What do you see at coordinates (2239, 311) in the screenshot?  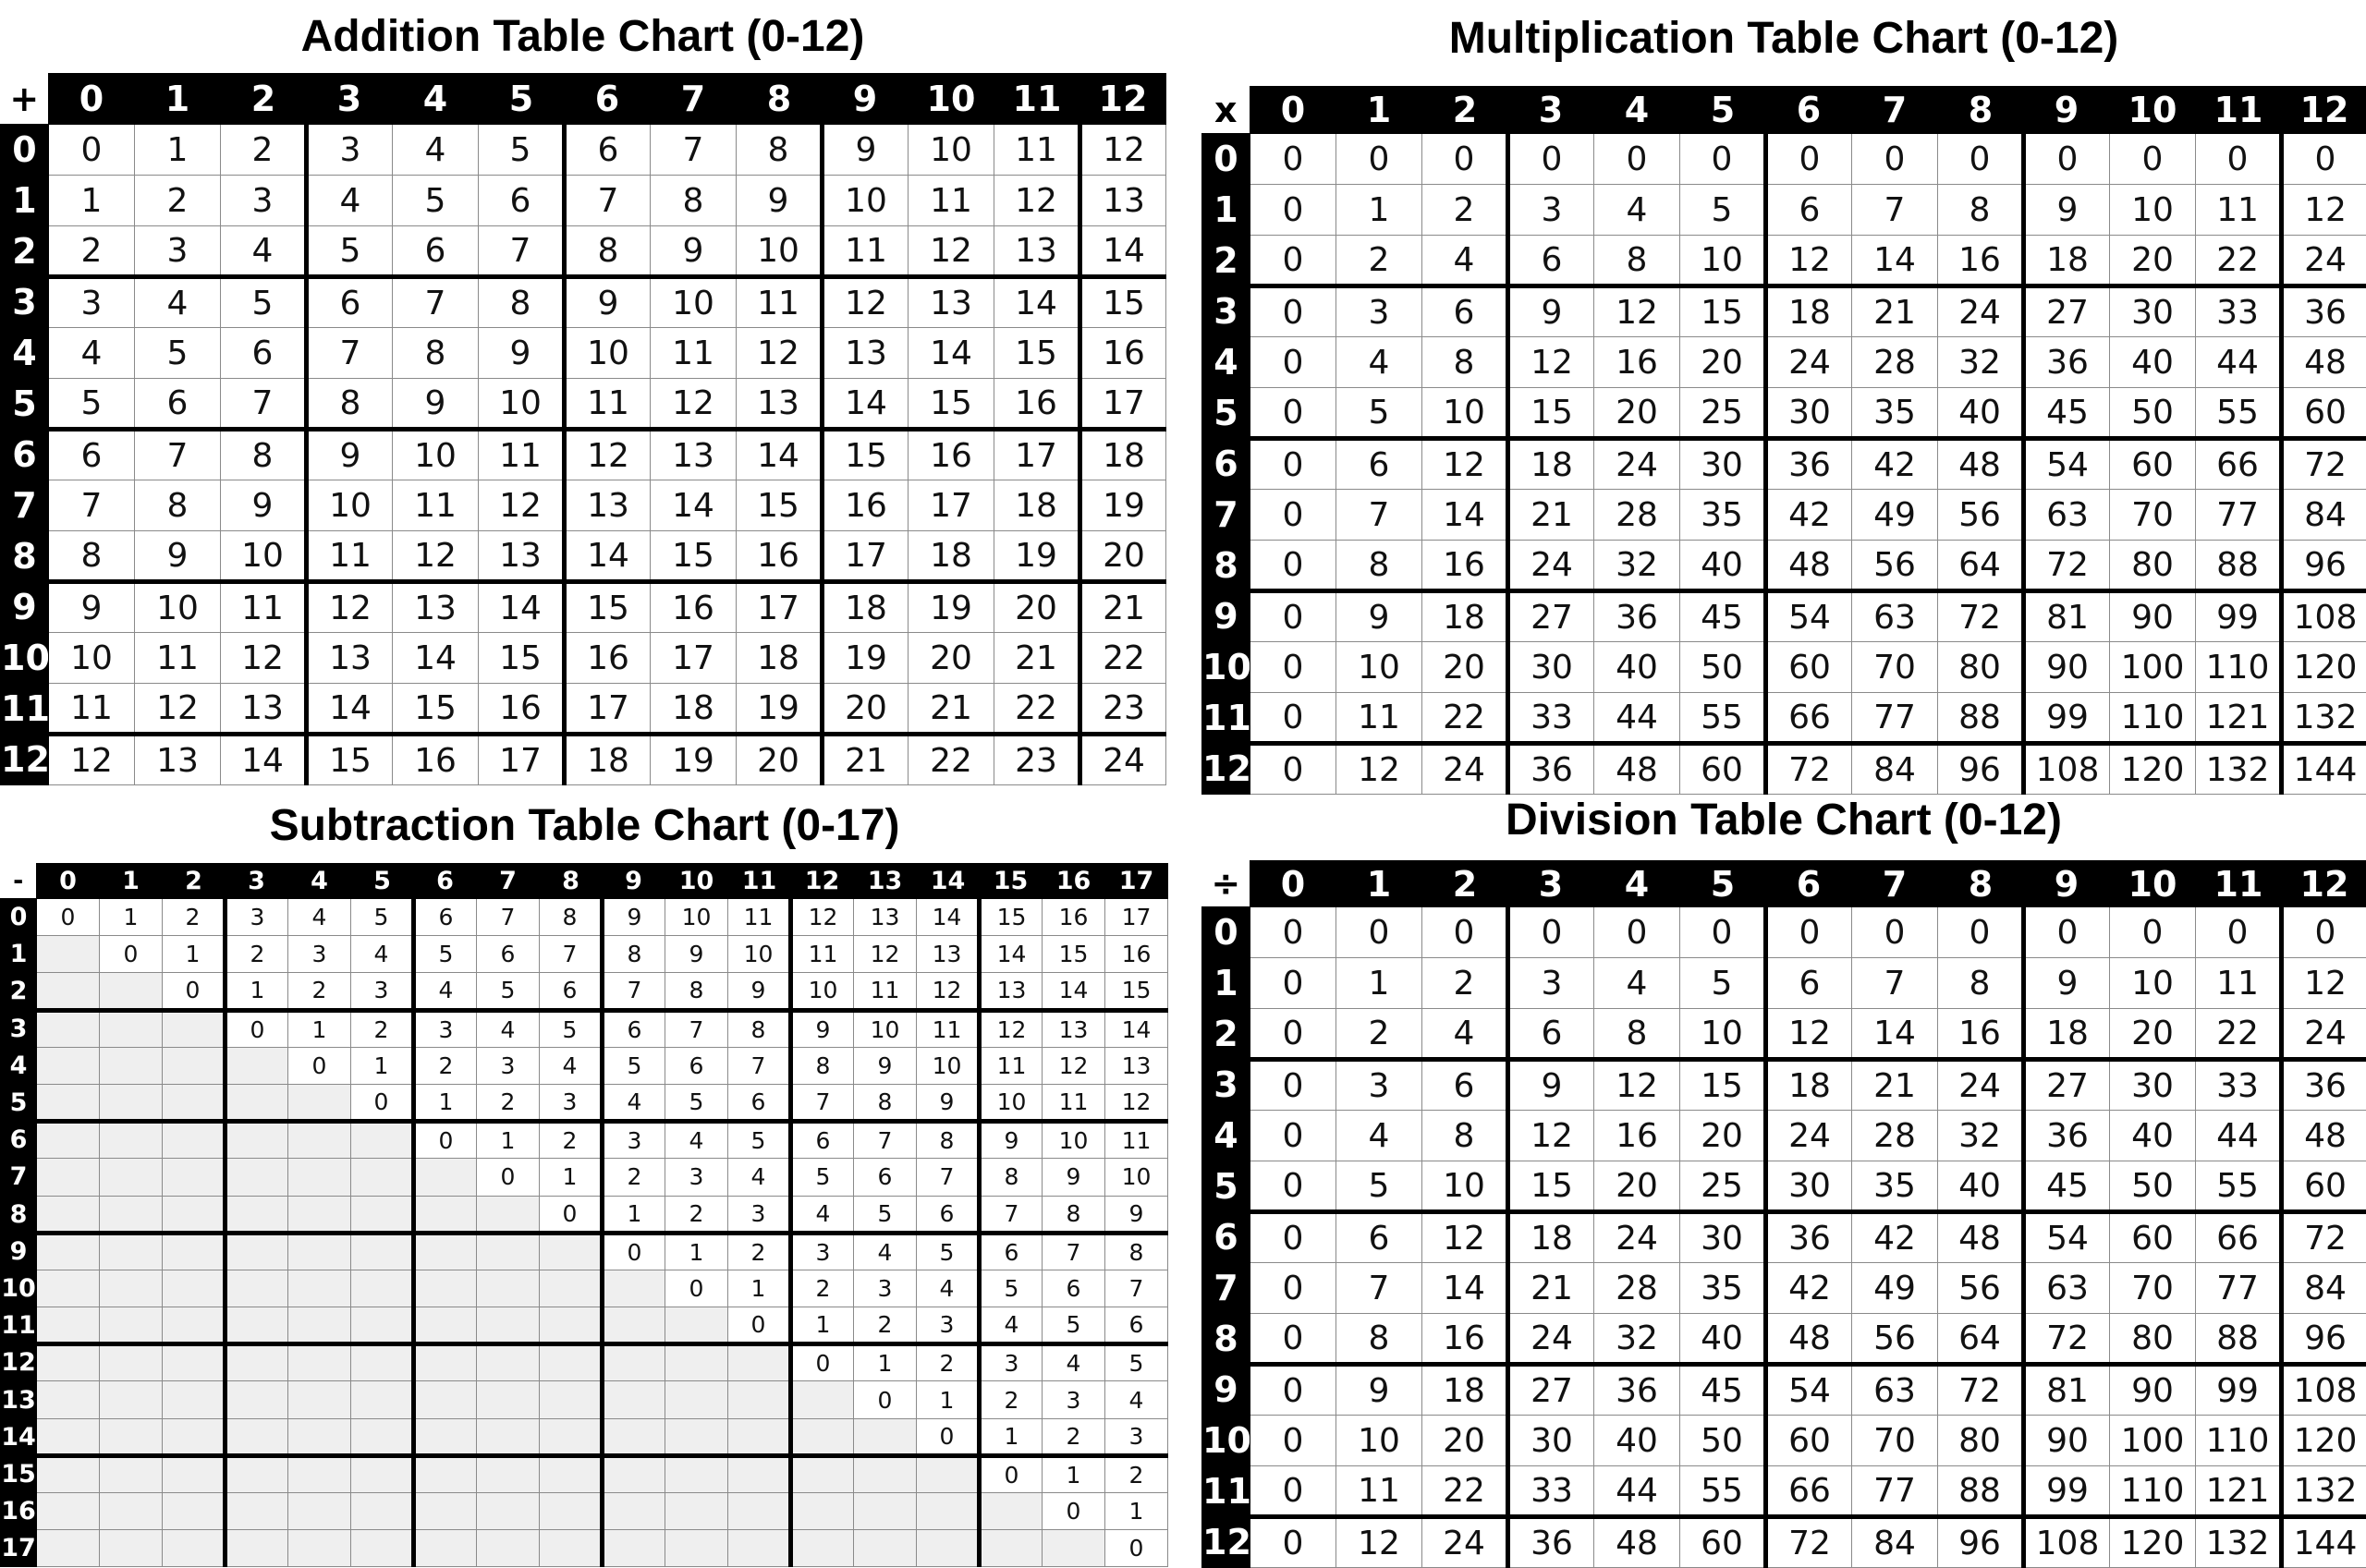 I see `table-cell: 33` at bounding box center [2239, 311].